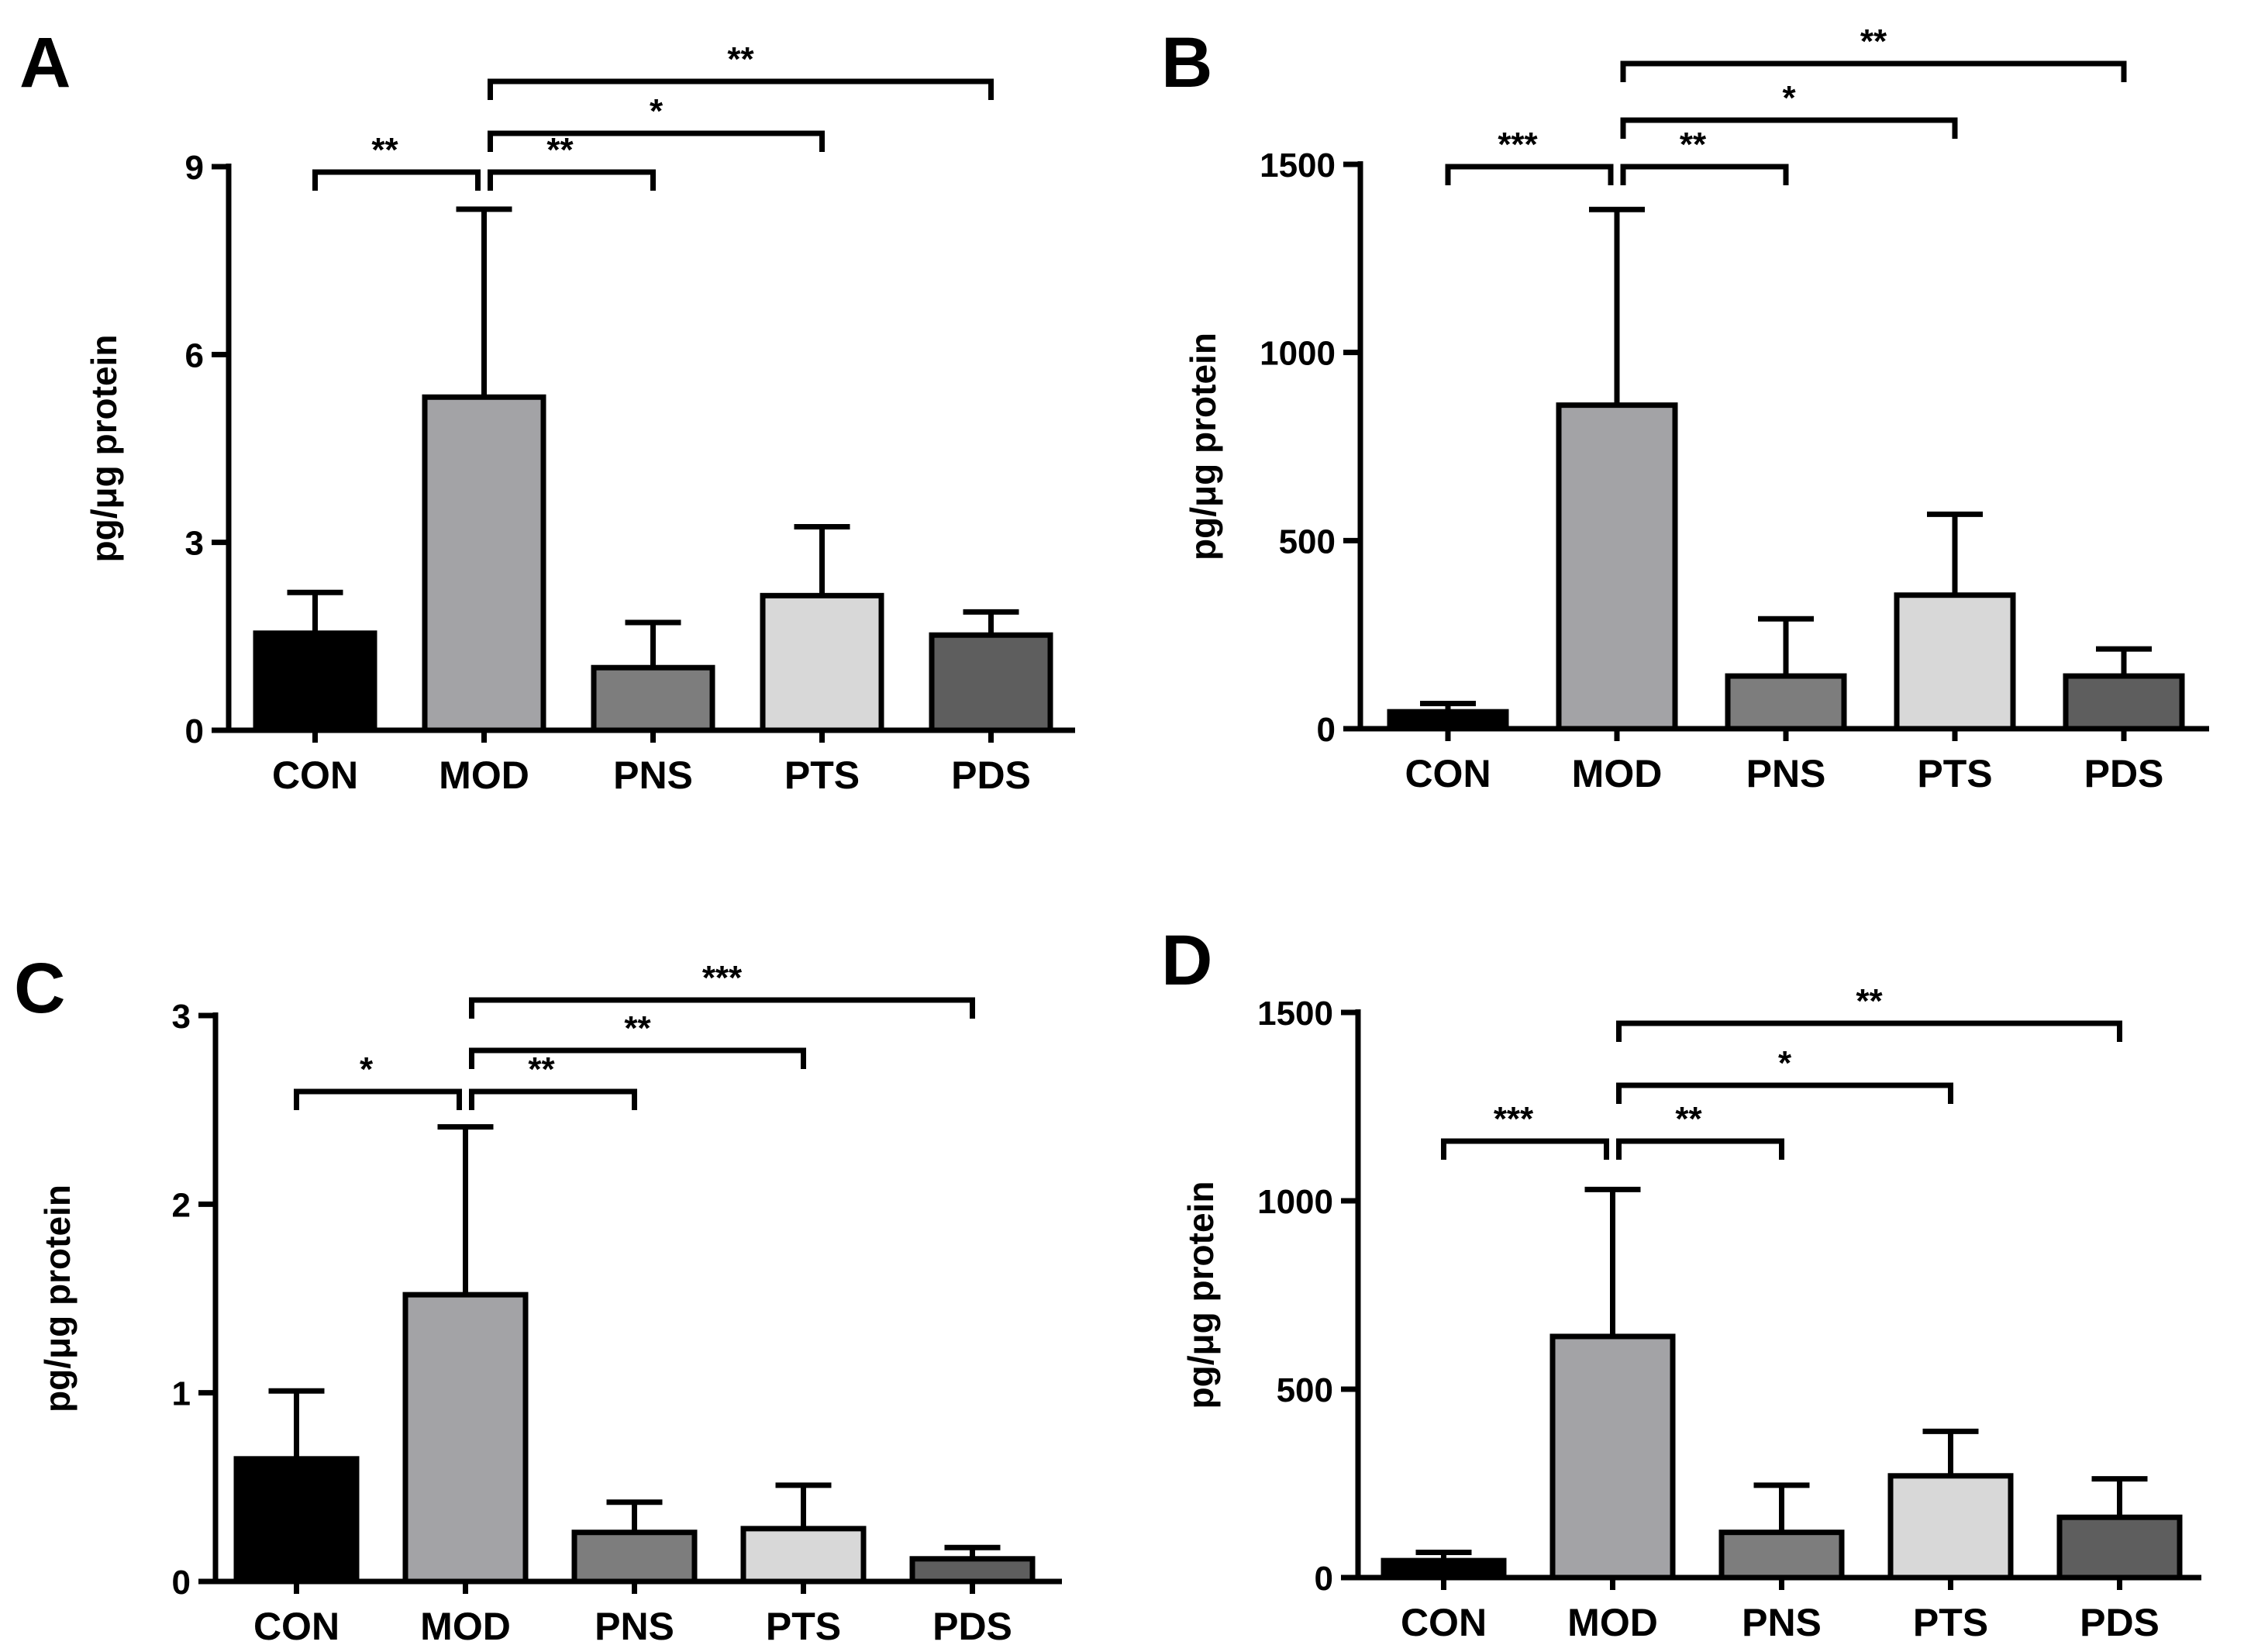  What do you see at coordinates (194, 168) in the screenshot?
I see `y-tick-label: 9` at bounding box center [194, 168].